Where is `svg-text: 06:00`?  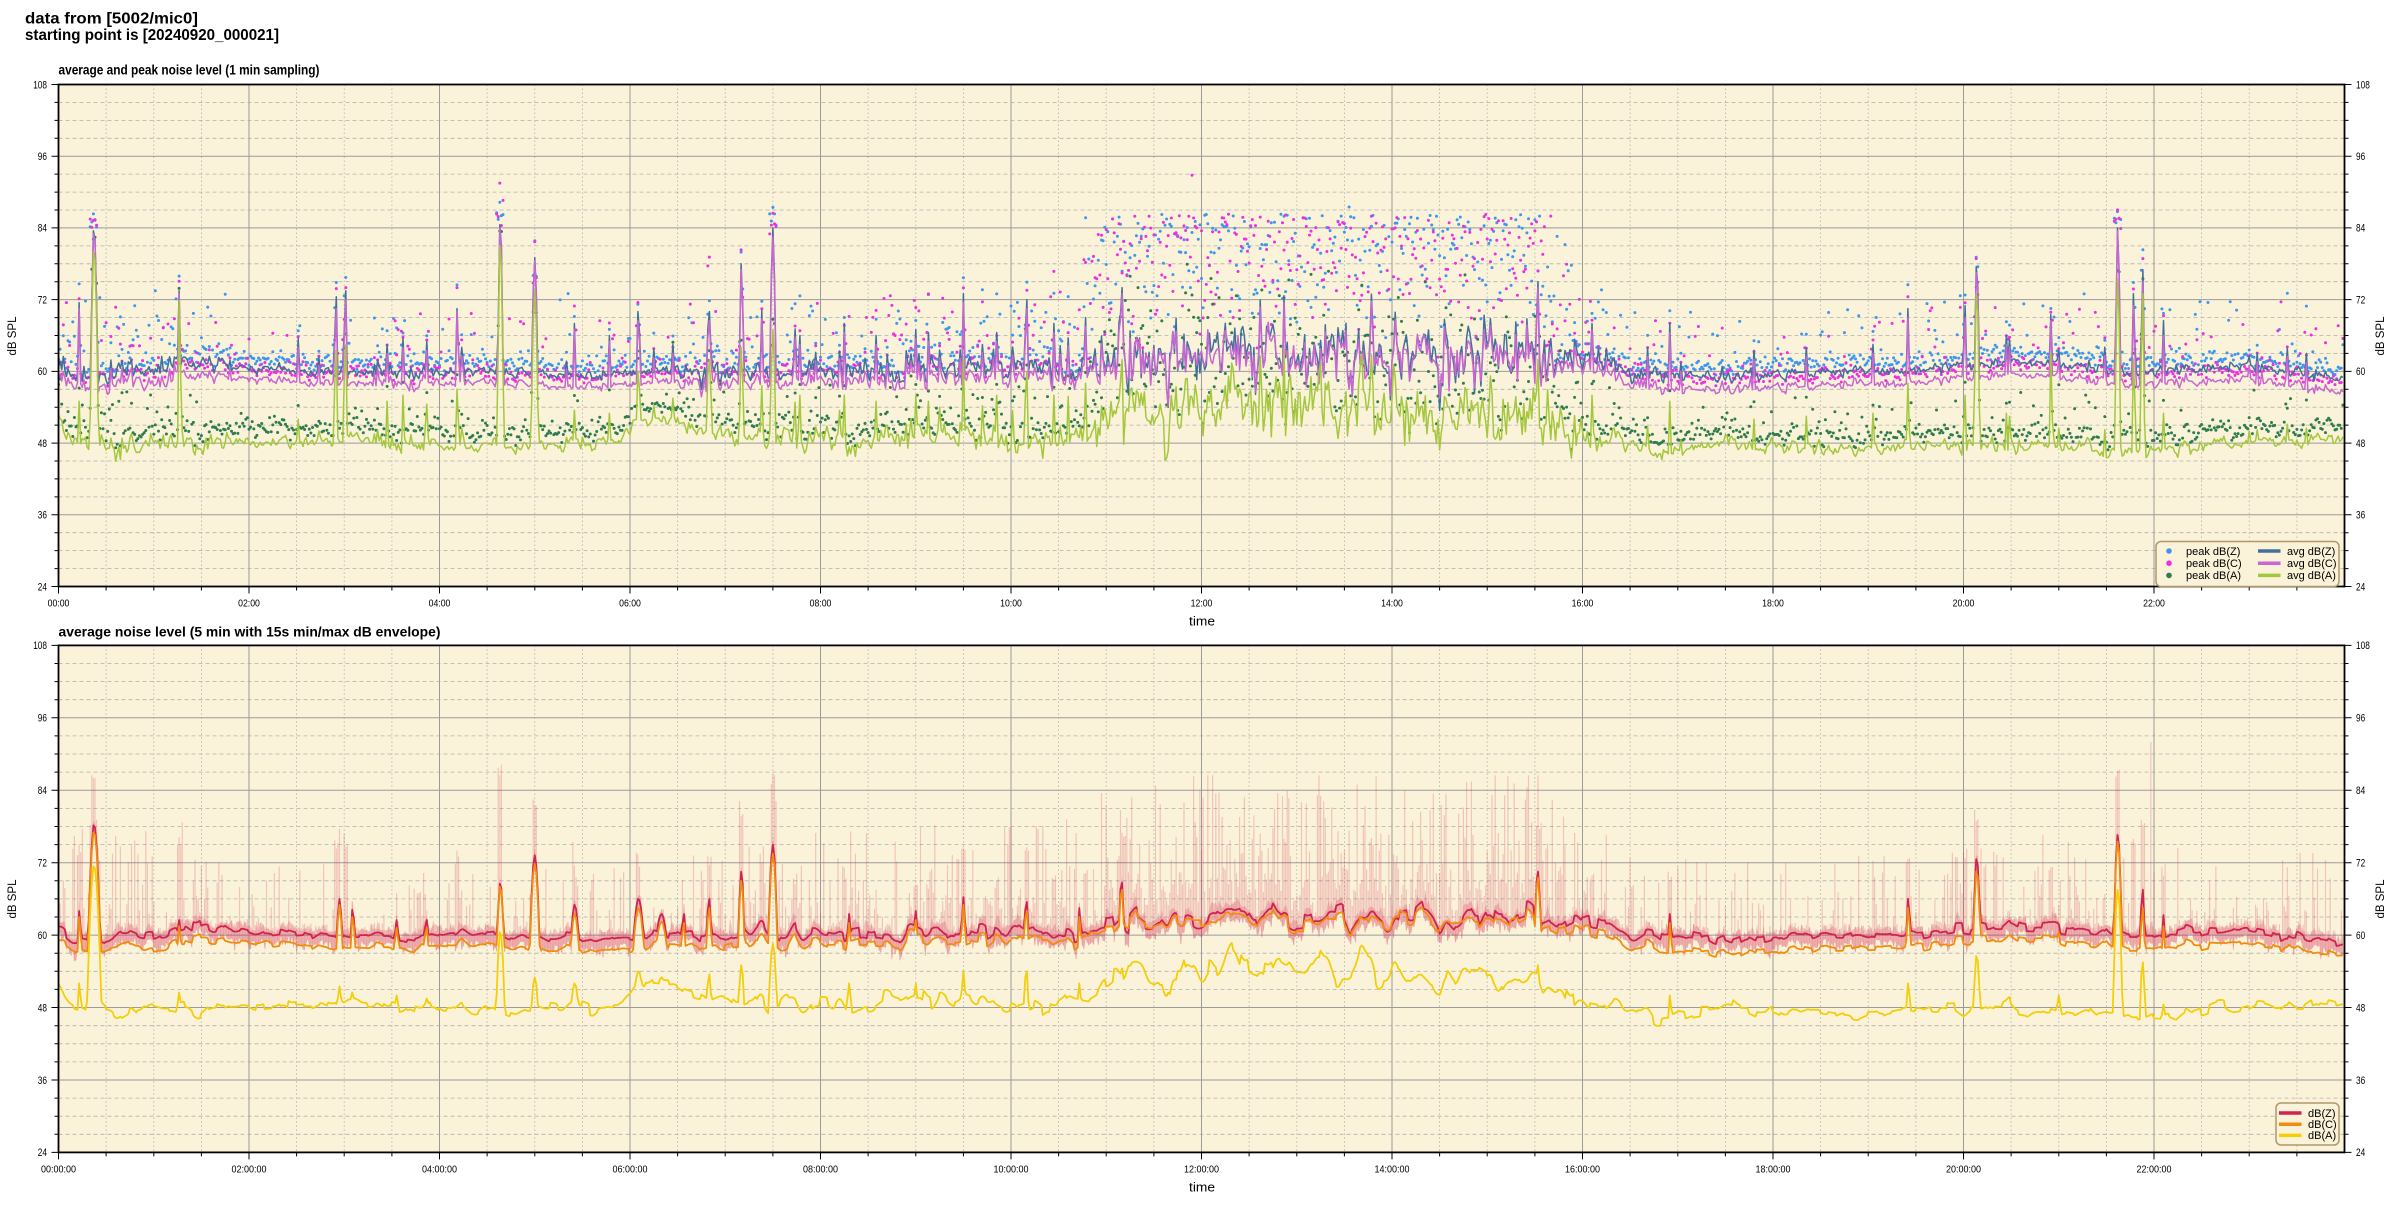 svg-text: 06:00 is located at coordinates (630, 604).